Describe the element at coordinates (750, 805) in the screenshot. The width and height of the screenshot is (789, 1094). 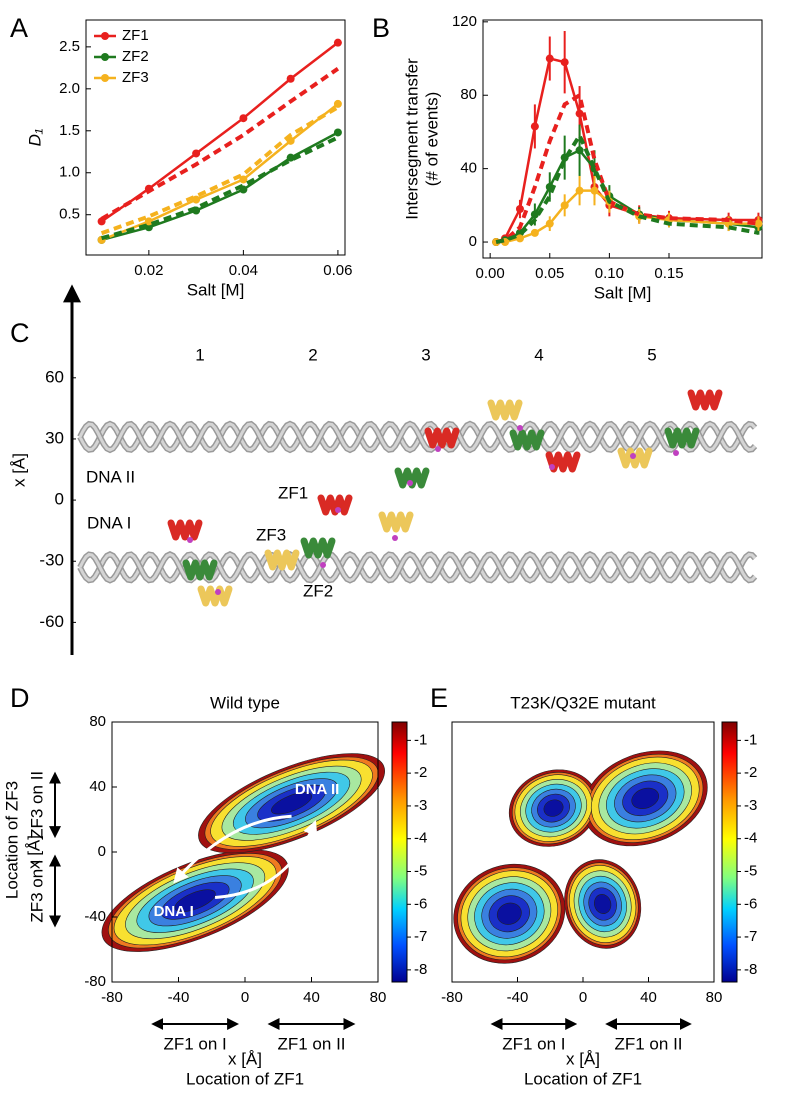
I see `colorbar-tick-label: -3` at that location.